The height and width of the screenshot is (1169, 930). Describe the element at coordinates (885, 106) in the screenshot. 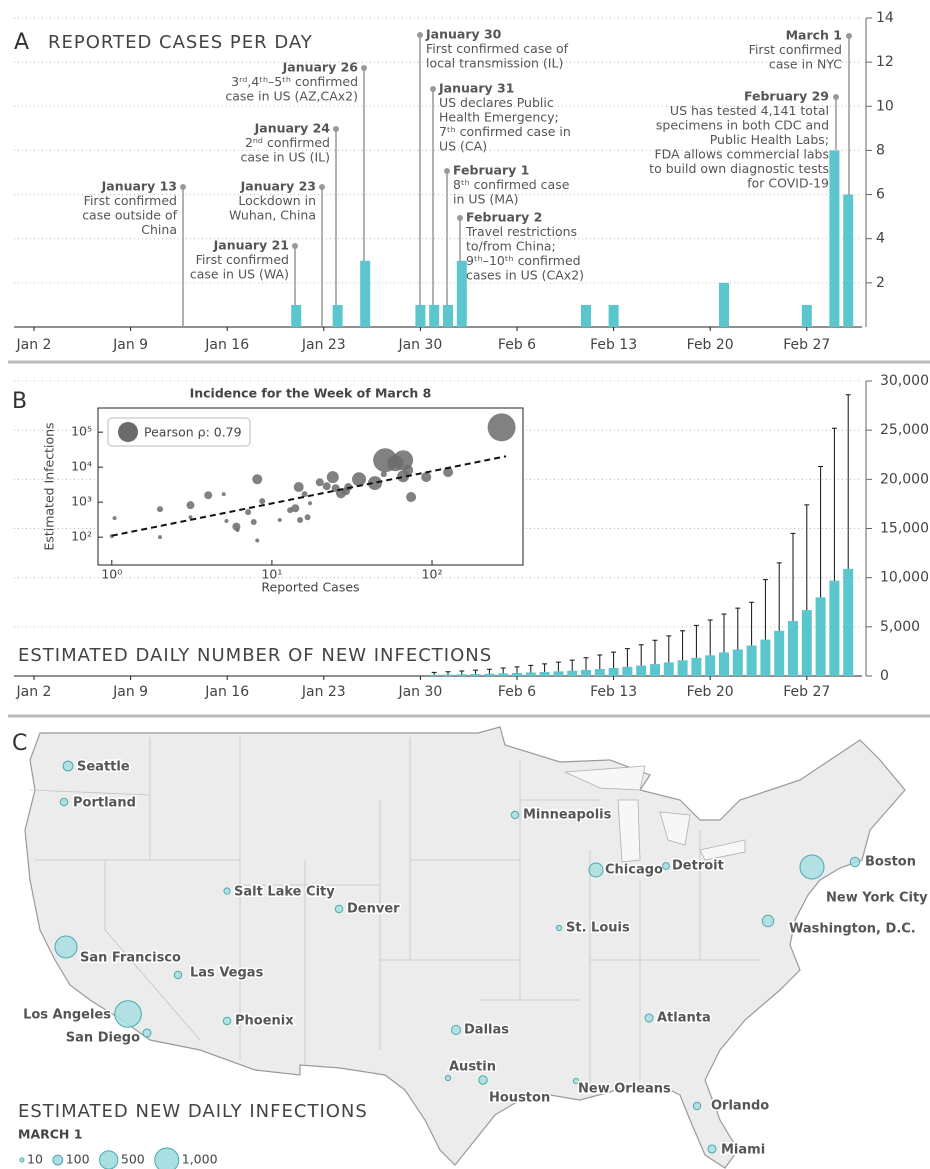

I see `y-tick-label: 10` at that location.